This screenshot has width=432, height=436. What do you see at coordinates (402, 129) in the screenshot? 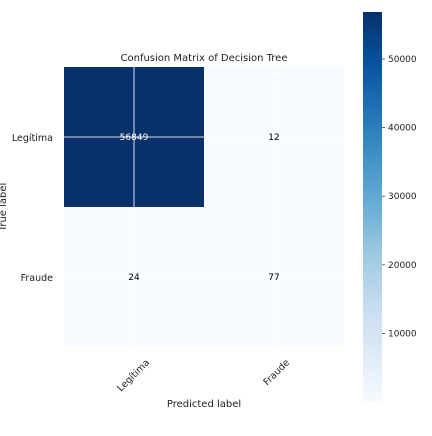
I see `colorbar-tick-label-40000: 40000` at bounding box center [402, 129].